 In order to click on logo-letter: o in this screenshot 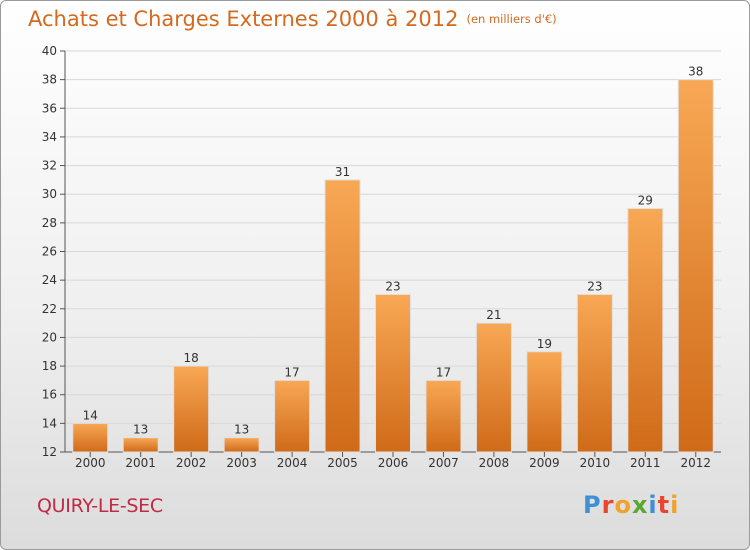, I will do `click(623, 505)`.